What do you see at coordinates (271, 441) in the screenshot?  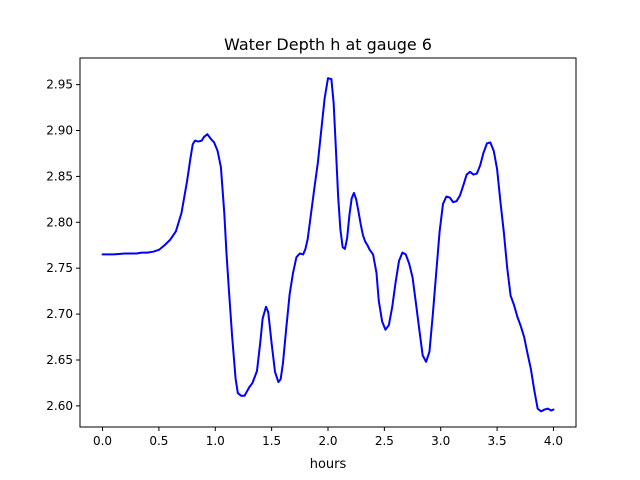 I see `x-tick-label: 1.5` at bounding box center [271, 441].